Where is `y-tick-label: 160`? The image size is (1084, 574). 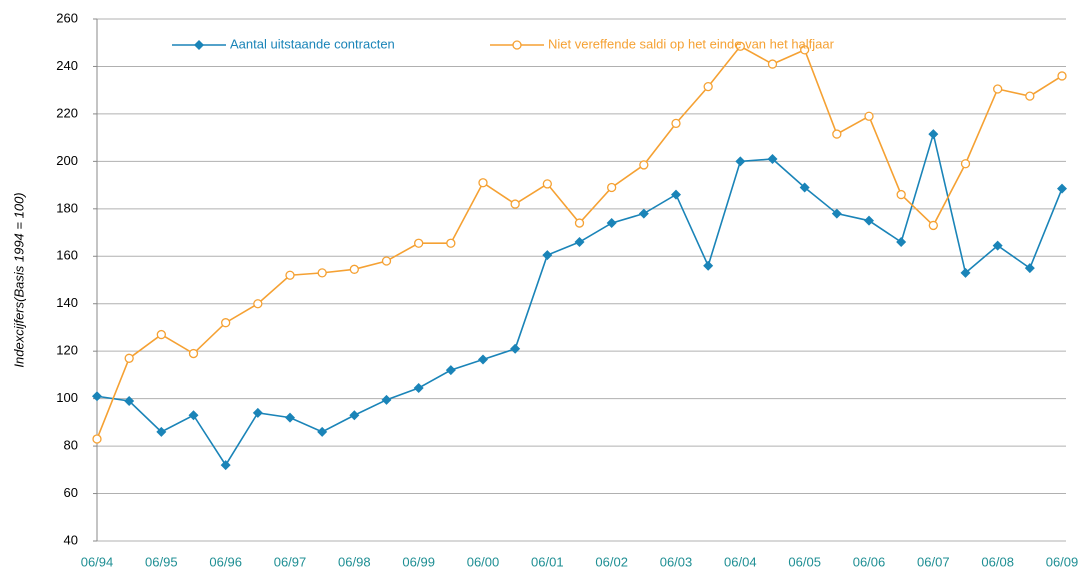
y-tick-label: 160 is located at coordinates (67, 255).